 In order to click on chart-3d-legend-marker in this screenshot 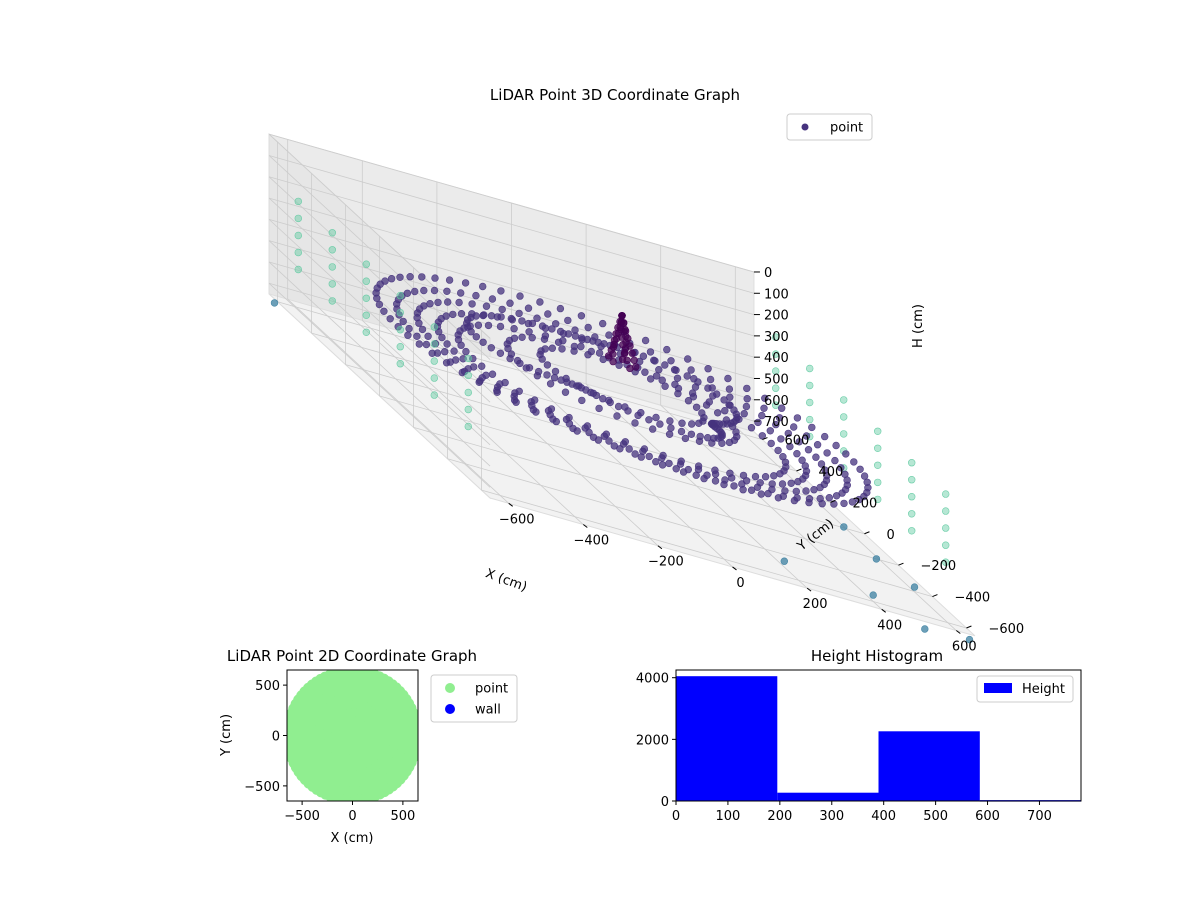, I will do `click(805, 127)`.